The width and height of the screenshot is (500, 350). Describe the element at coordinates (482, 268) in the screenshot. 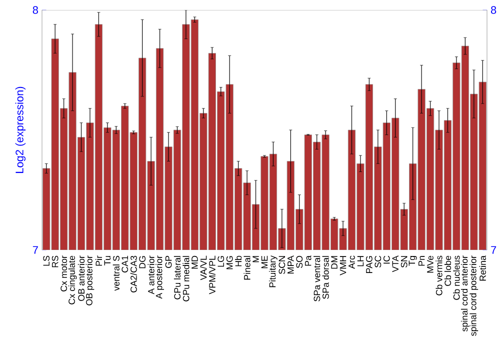

I see `x-tick-label: Retina` at that location.